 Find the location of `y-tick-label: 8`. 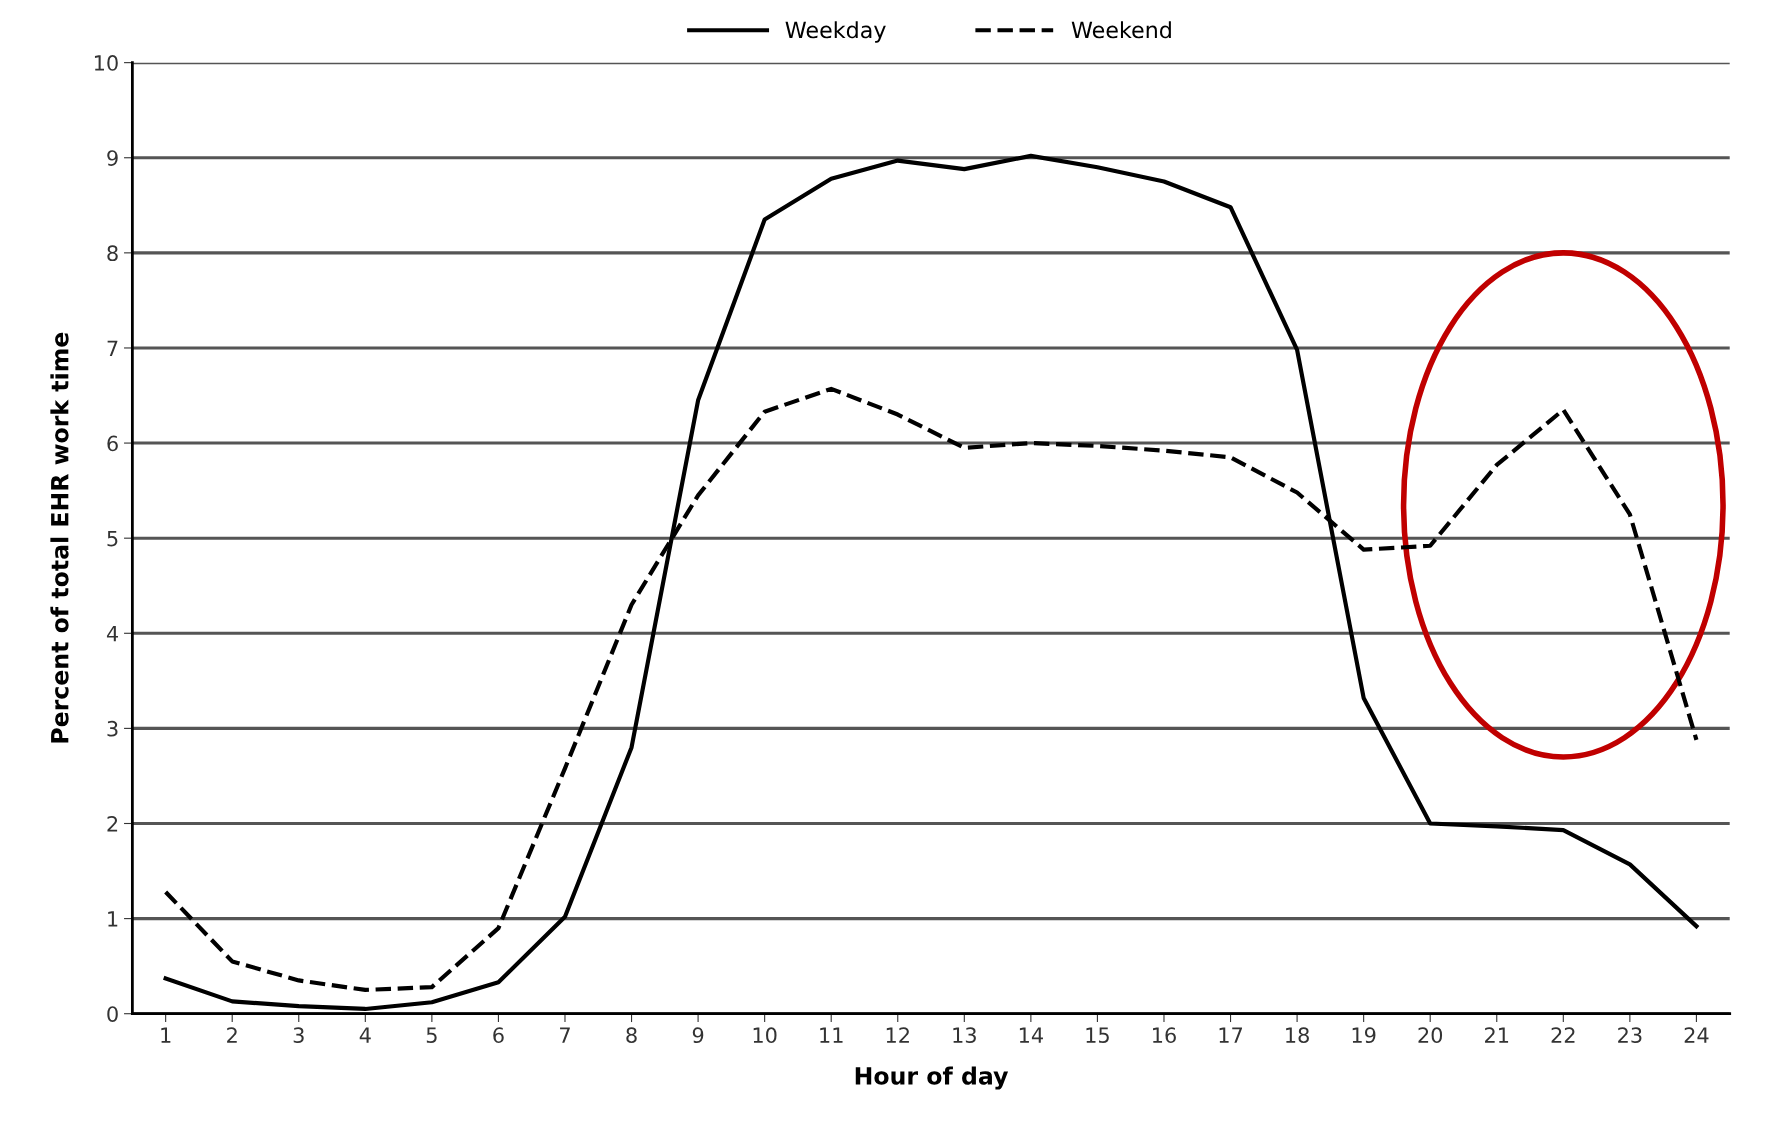

y-tick-label: 8 is located at coordinates (112, 253).